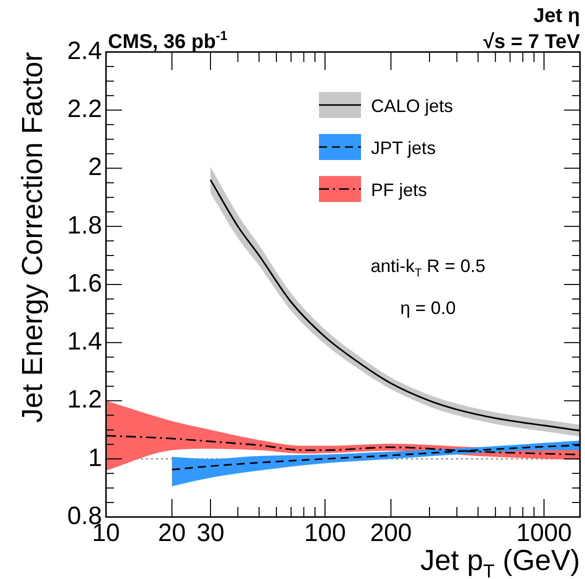 The height and width of the screenshot is (579, 585). I want to click on legend-label: JPT jets, so click(403, 148).